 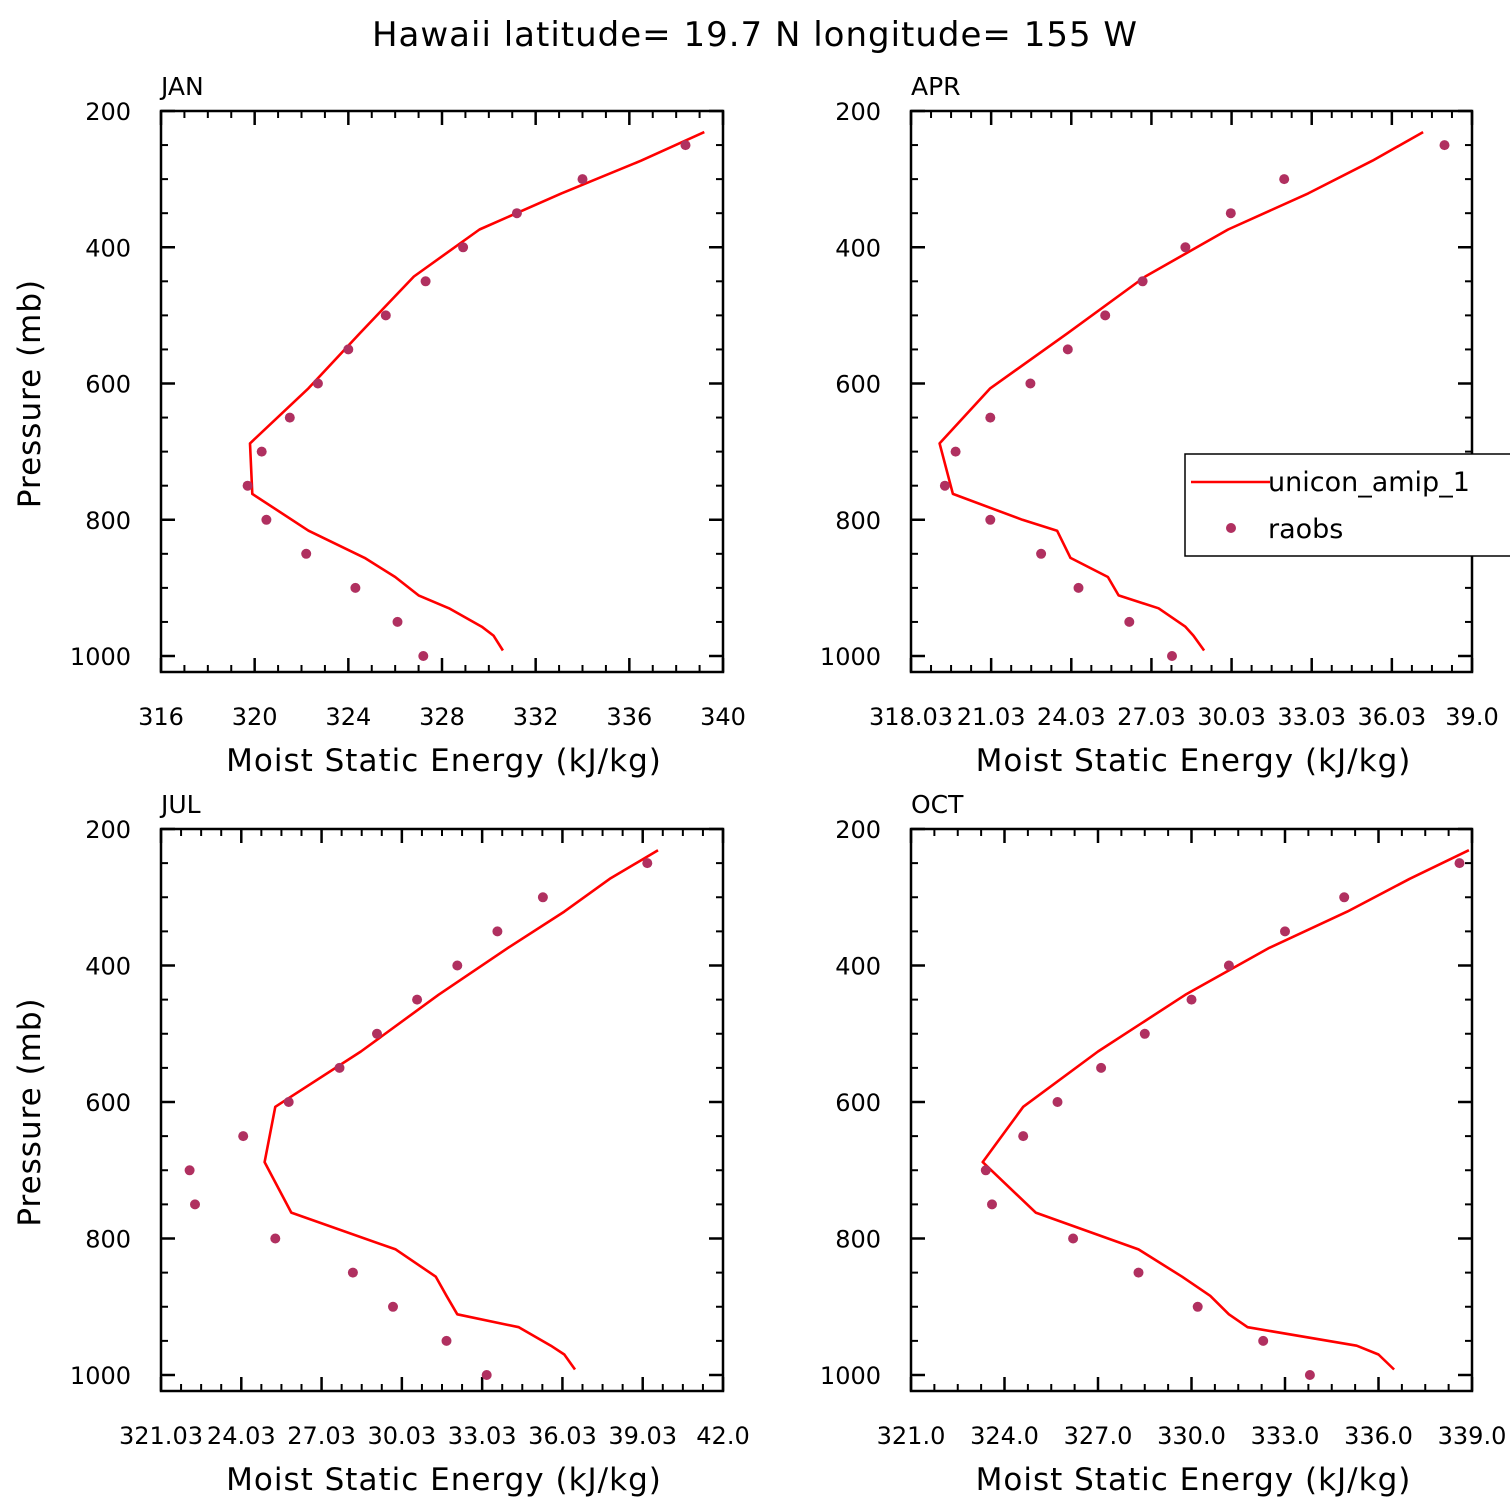 What do you see at coordinates (1231, 528) in the screenshot?
I see `legend-marker-swatch` at bounding box center [1231, 528].